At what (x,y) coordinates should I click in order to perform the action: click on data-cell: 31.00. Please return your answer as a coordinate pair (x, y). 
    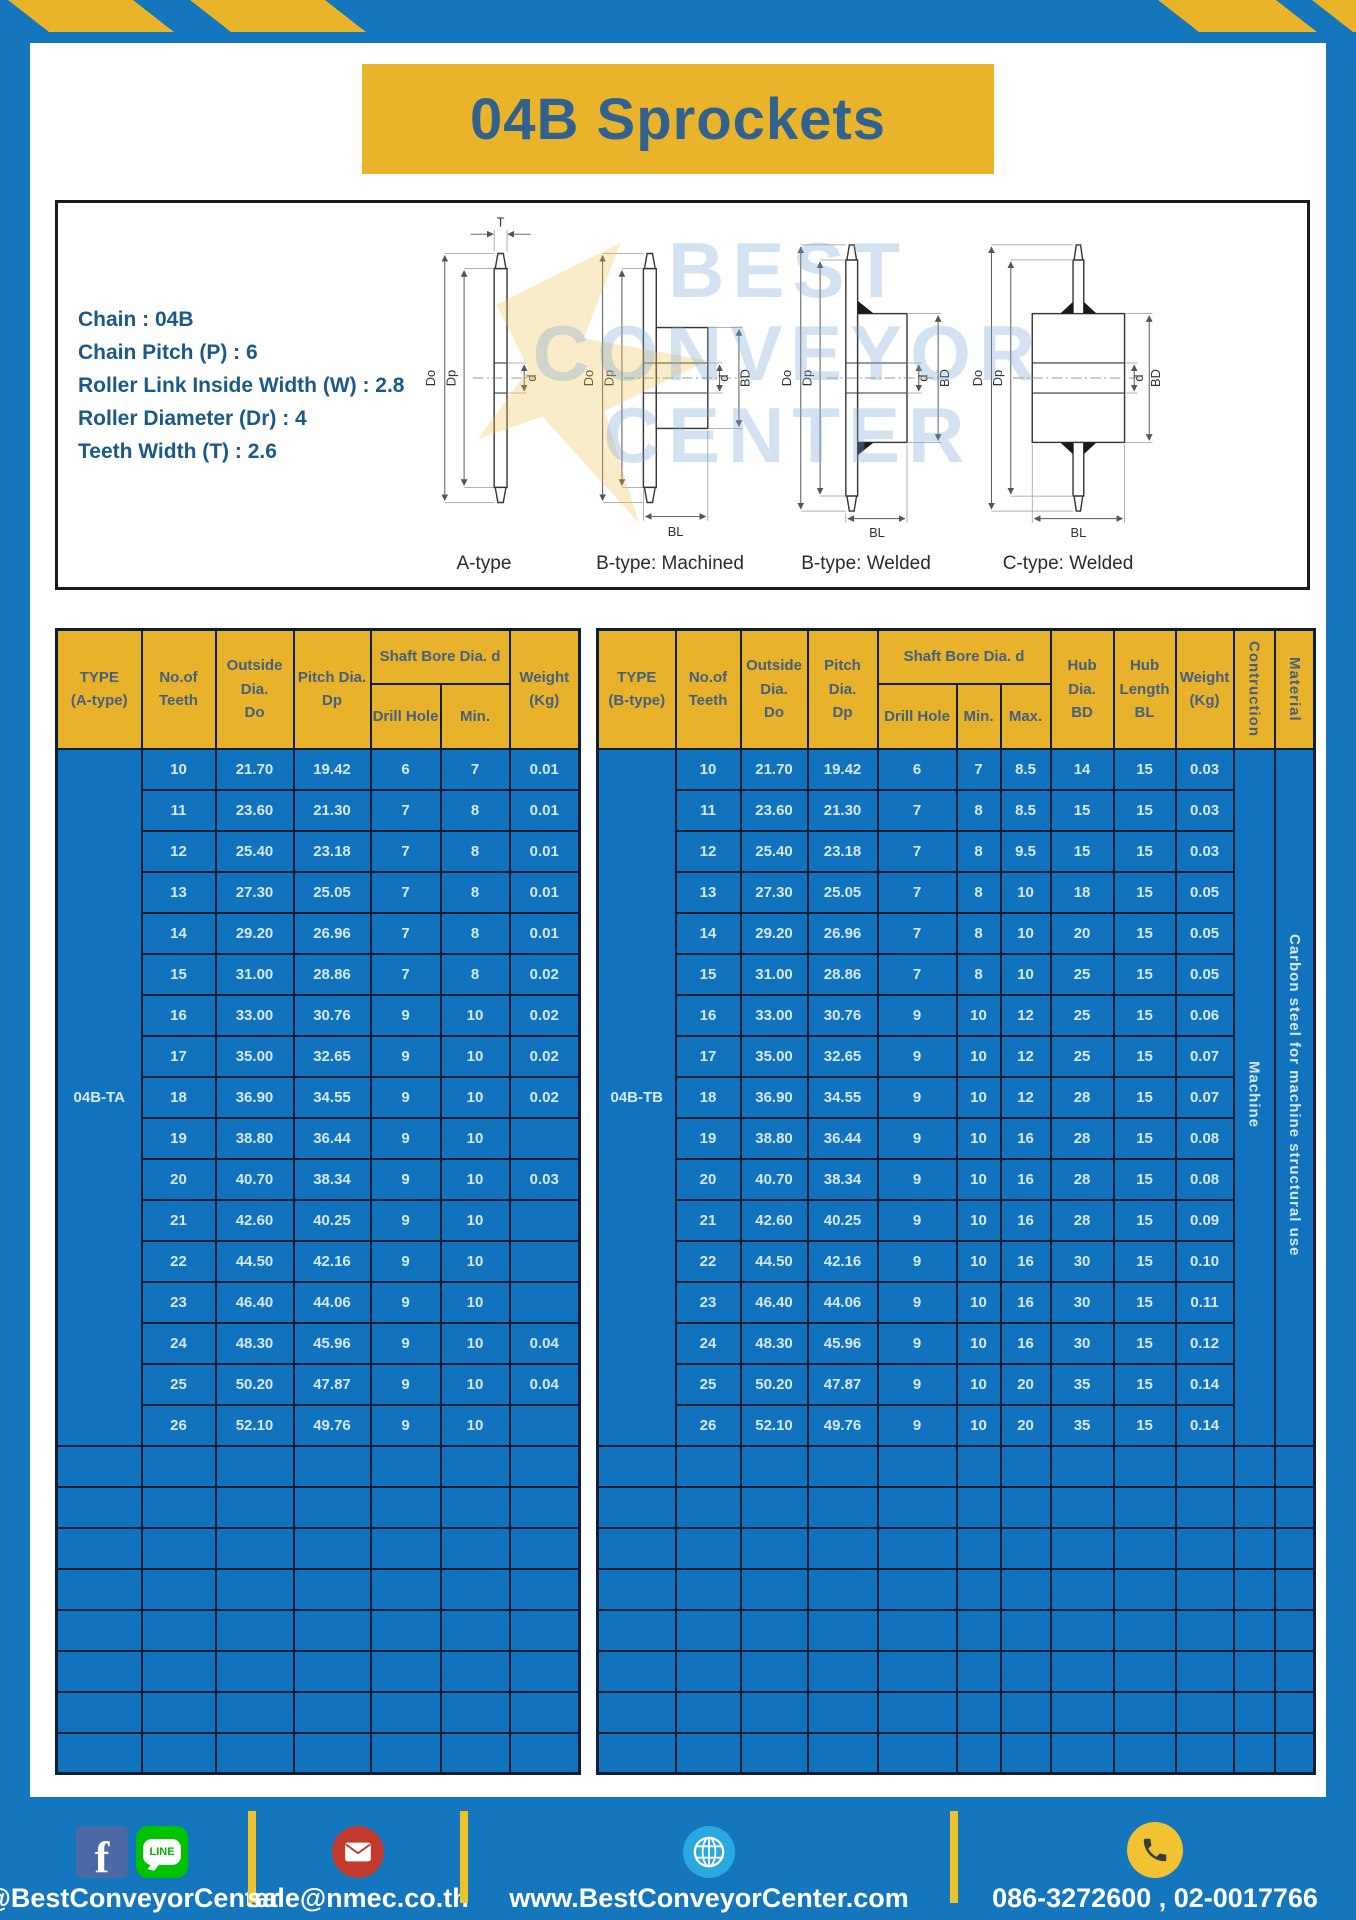
    Looking at the image, I should click on (774, 974).